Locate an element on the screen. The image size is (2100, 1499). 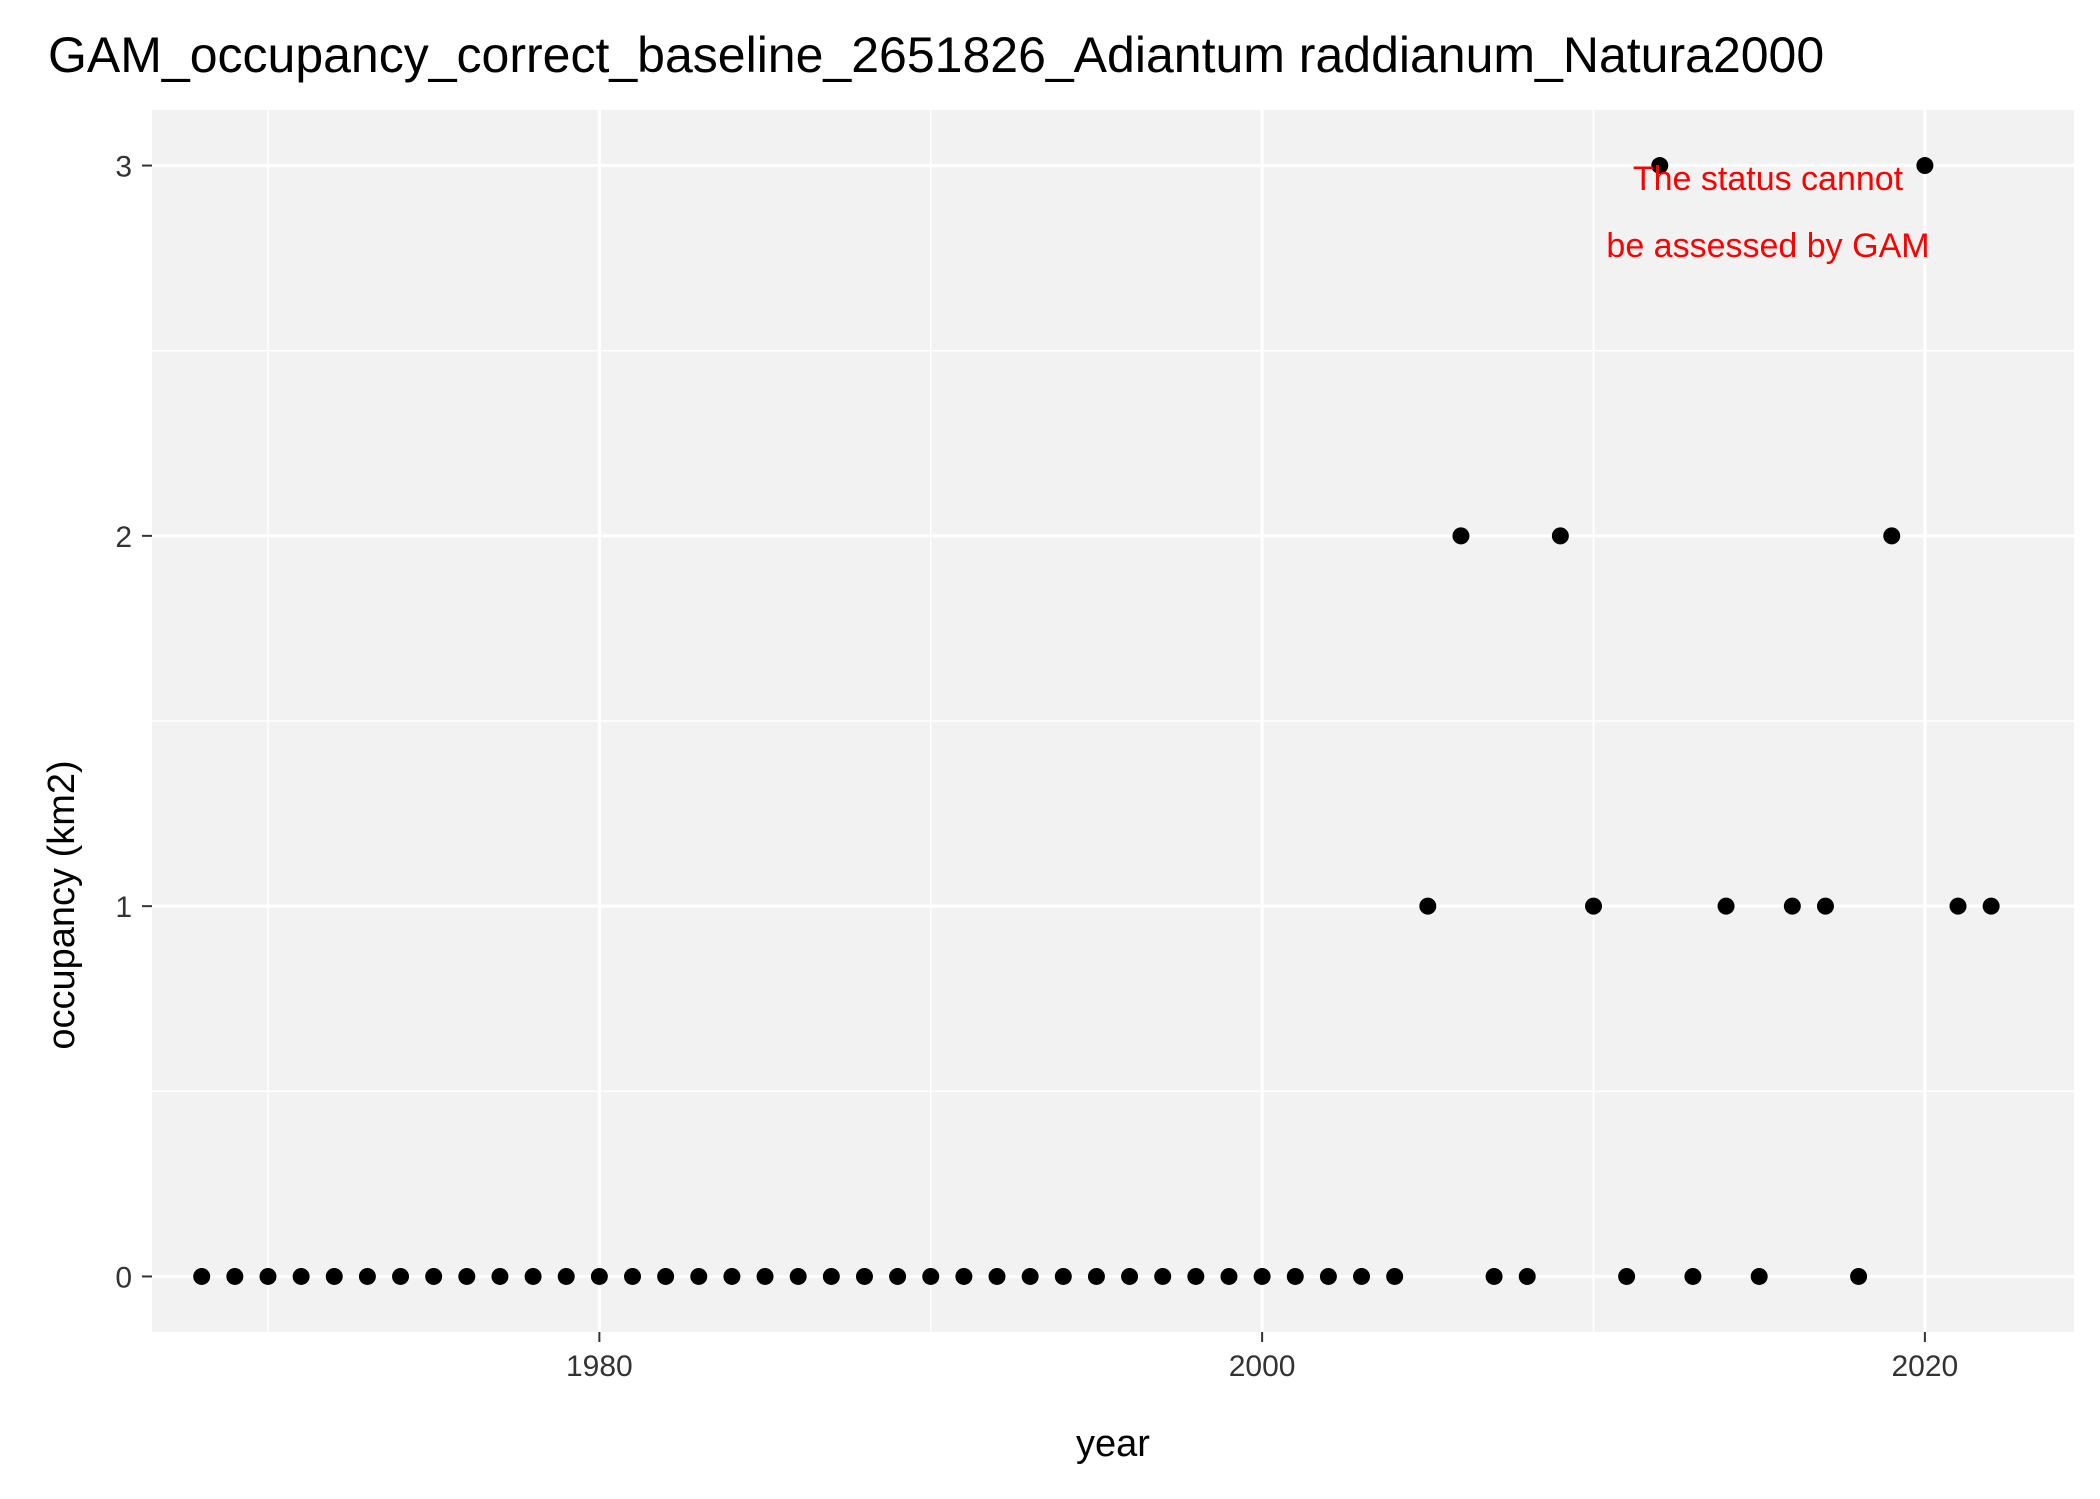
y-tick-label: 1 is located at coordinates (123, 907).